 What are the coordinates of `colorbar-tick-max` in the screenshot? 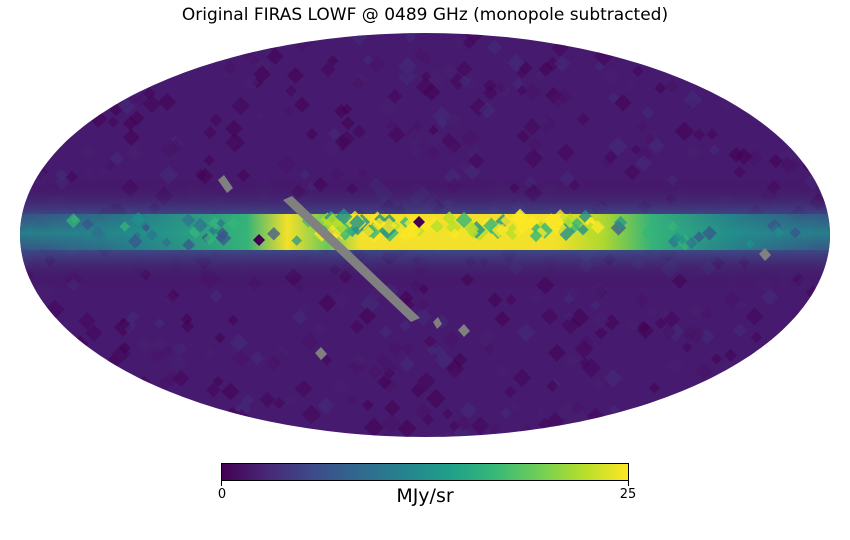 It's located at (628, 483).